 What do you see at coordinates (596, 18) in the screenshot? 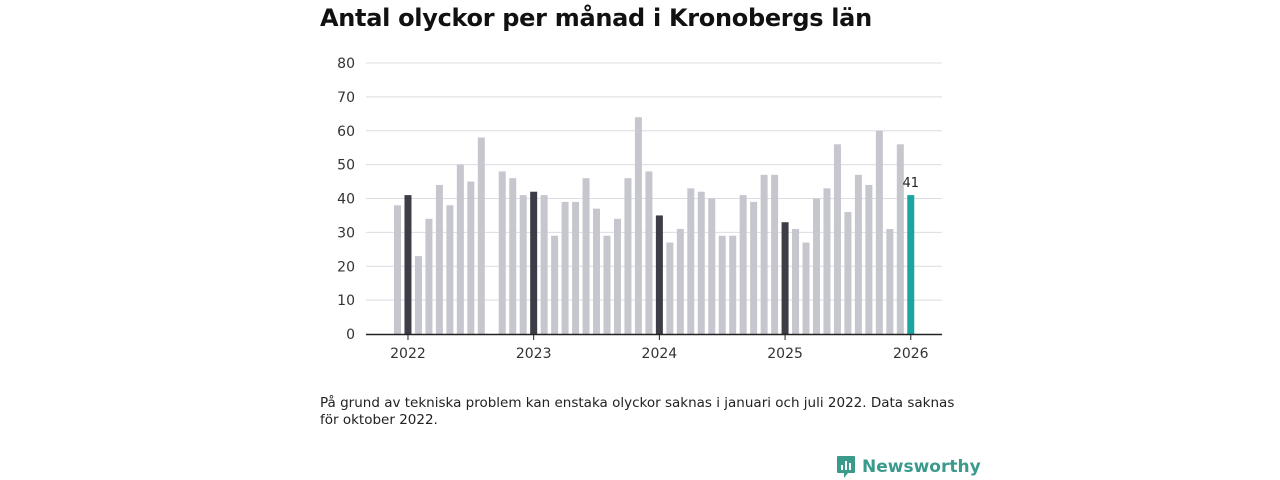
I see `chart-title: Antal olyckor per månad i Kronobergs län` at bounding box center [596, 18].